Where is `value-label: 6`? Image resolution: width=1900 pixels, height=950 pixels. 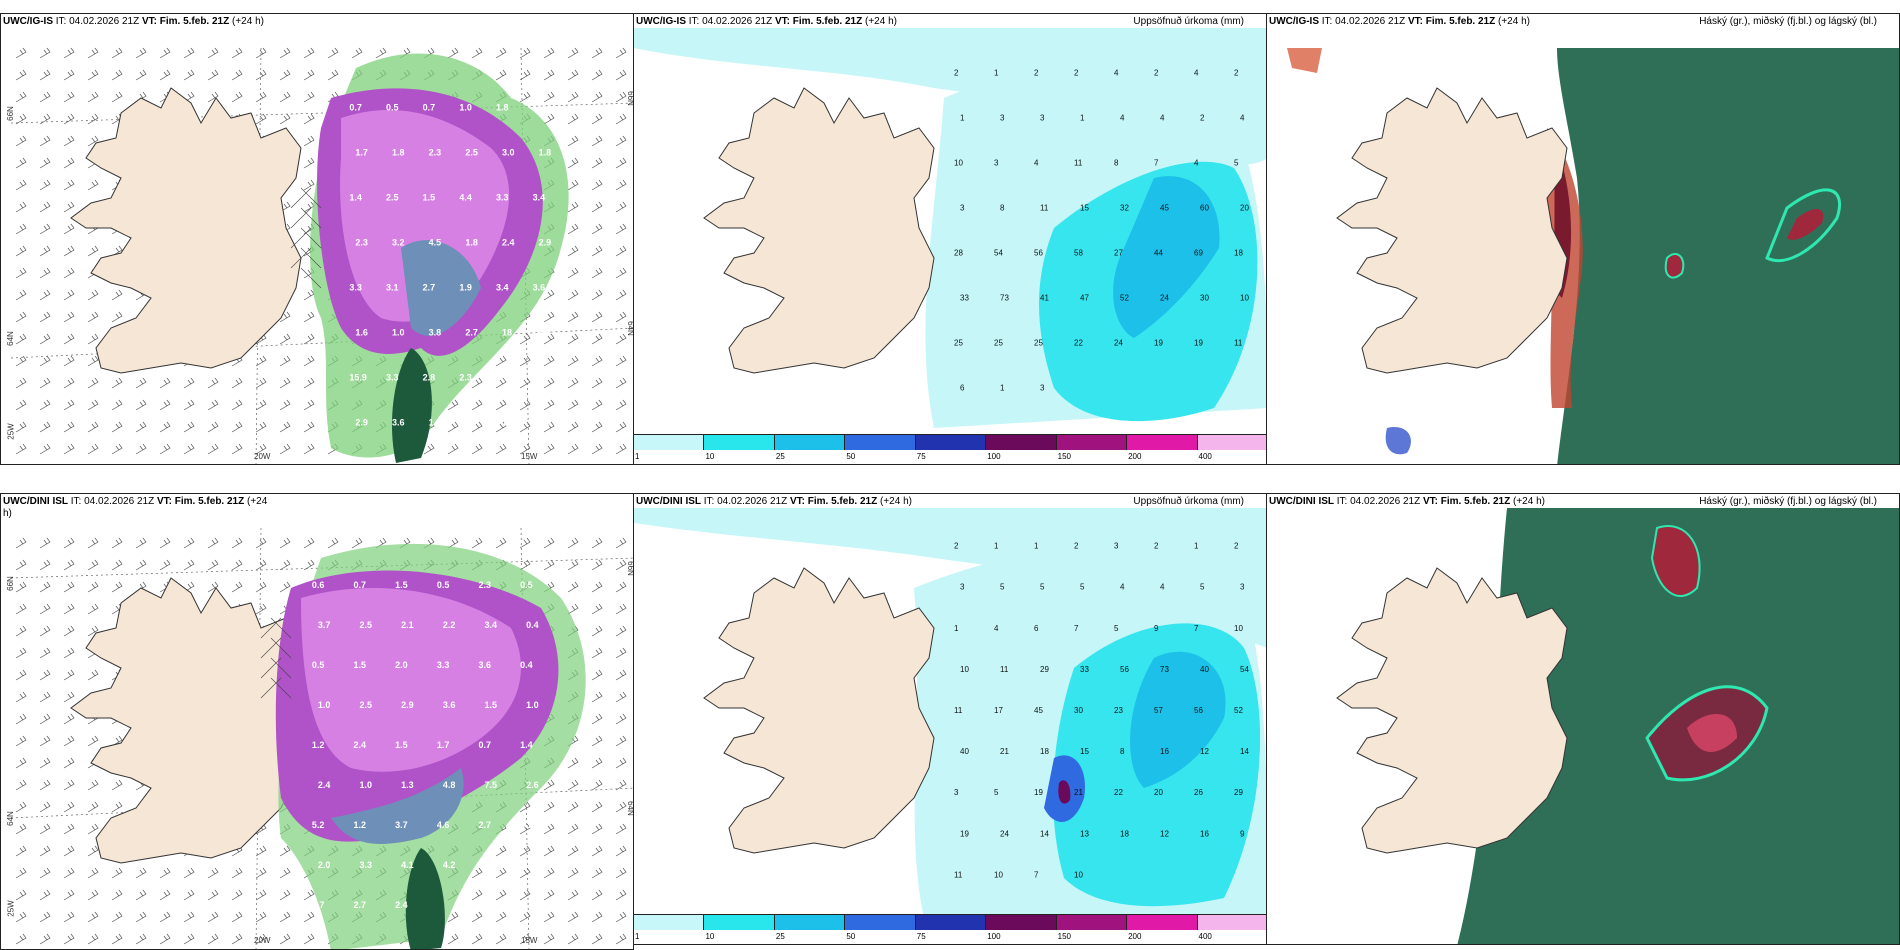
value-label: 6 is located at coordinates (1036, 628).